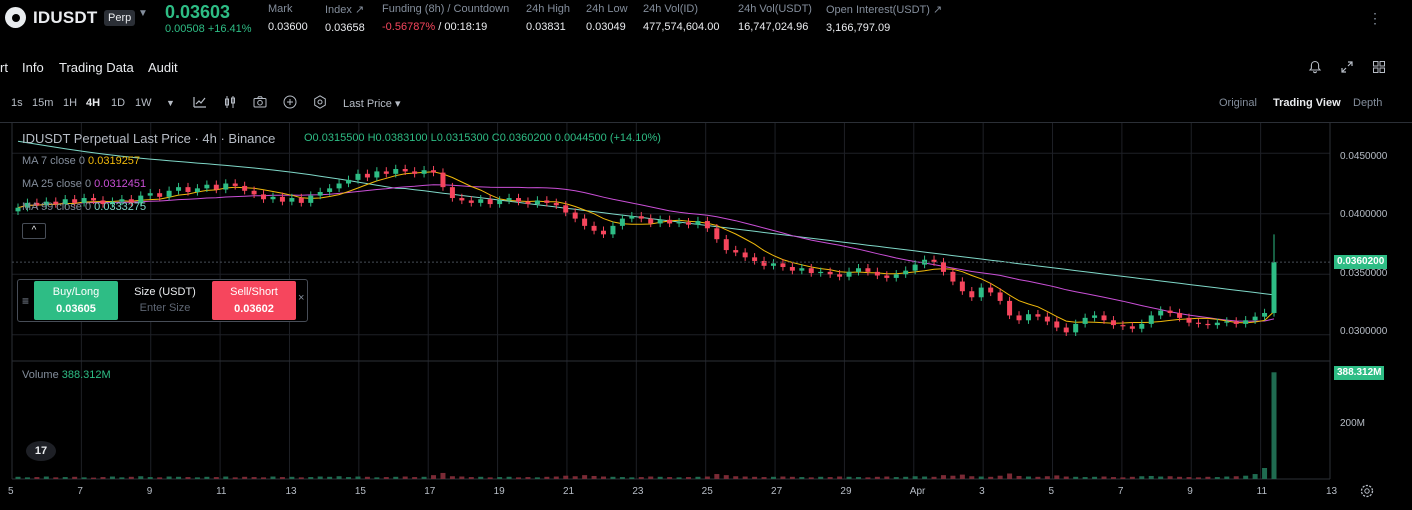 Image resolution: width=1412 pixels, height=510 pixels. Describe the element at coordinates (76, 292) in the screenshot. I see `buy-label: Buy/Long` at that location.